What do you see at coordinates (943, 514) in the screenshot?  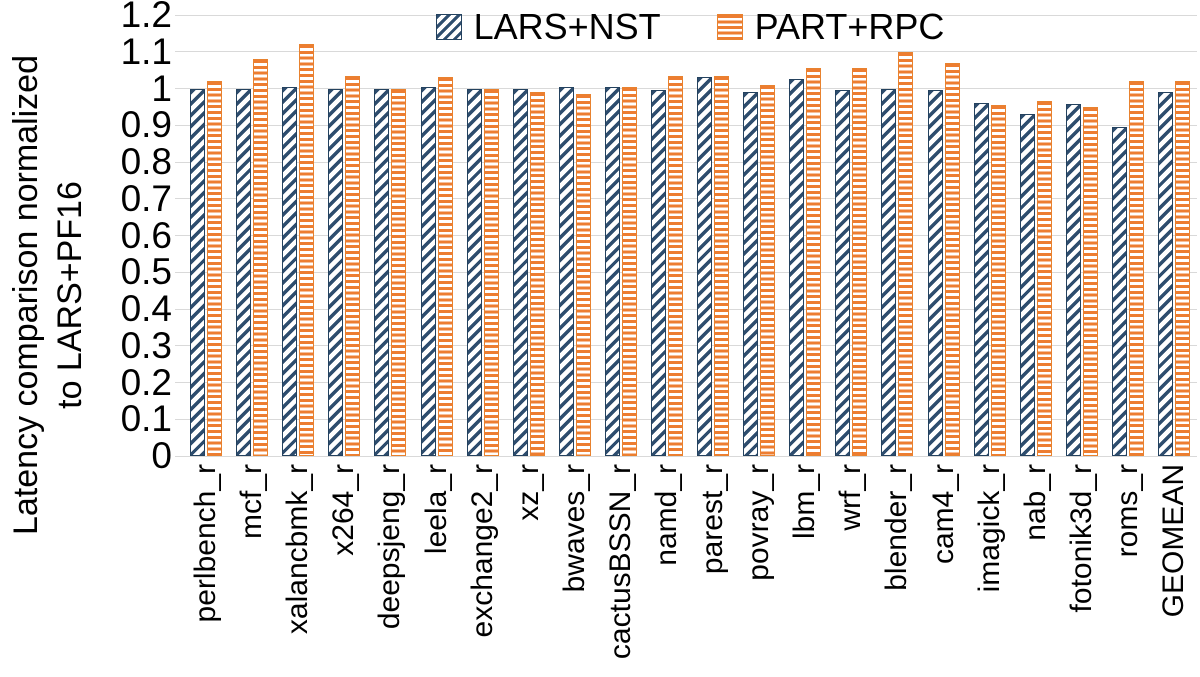 I see `x-tick-label-cam4_r: cam4_r` at bounding box center [943, 514].